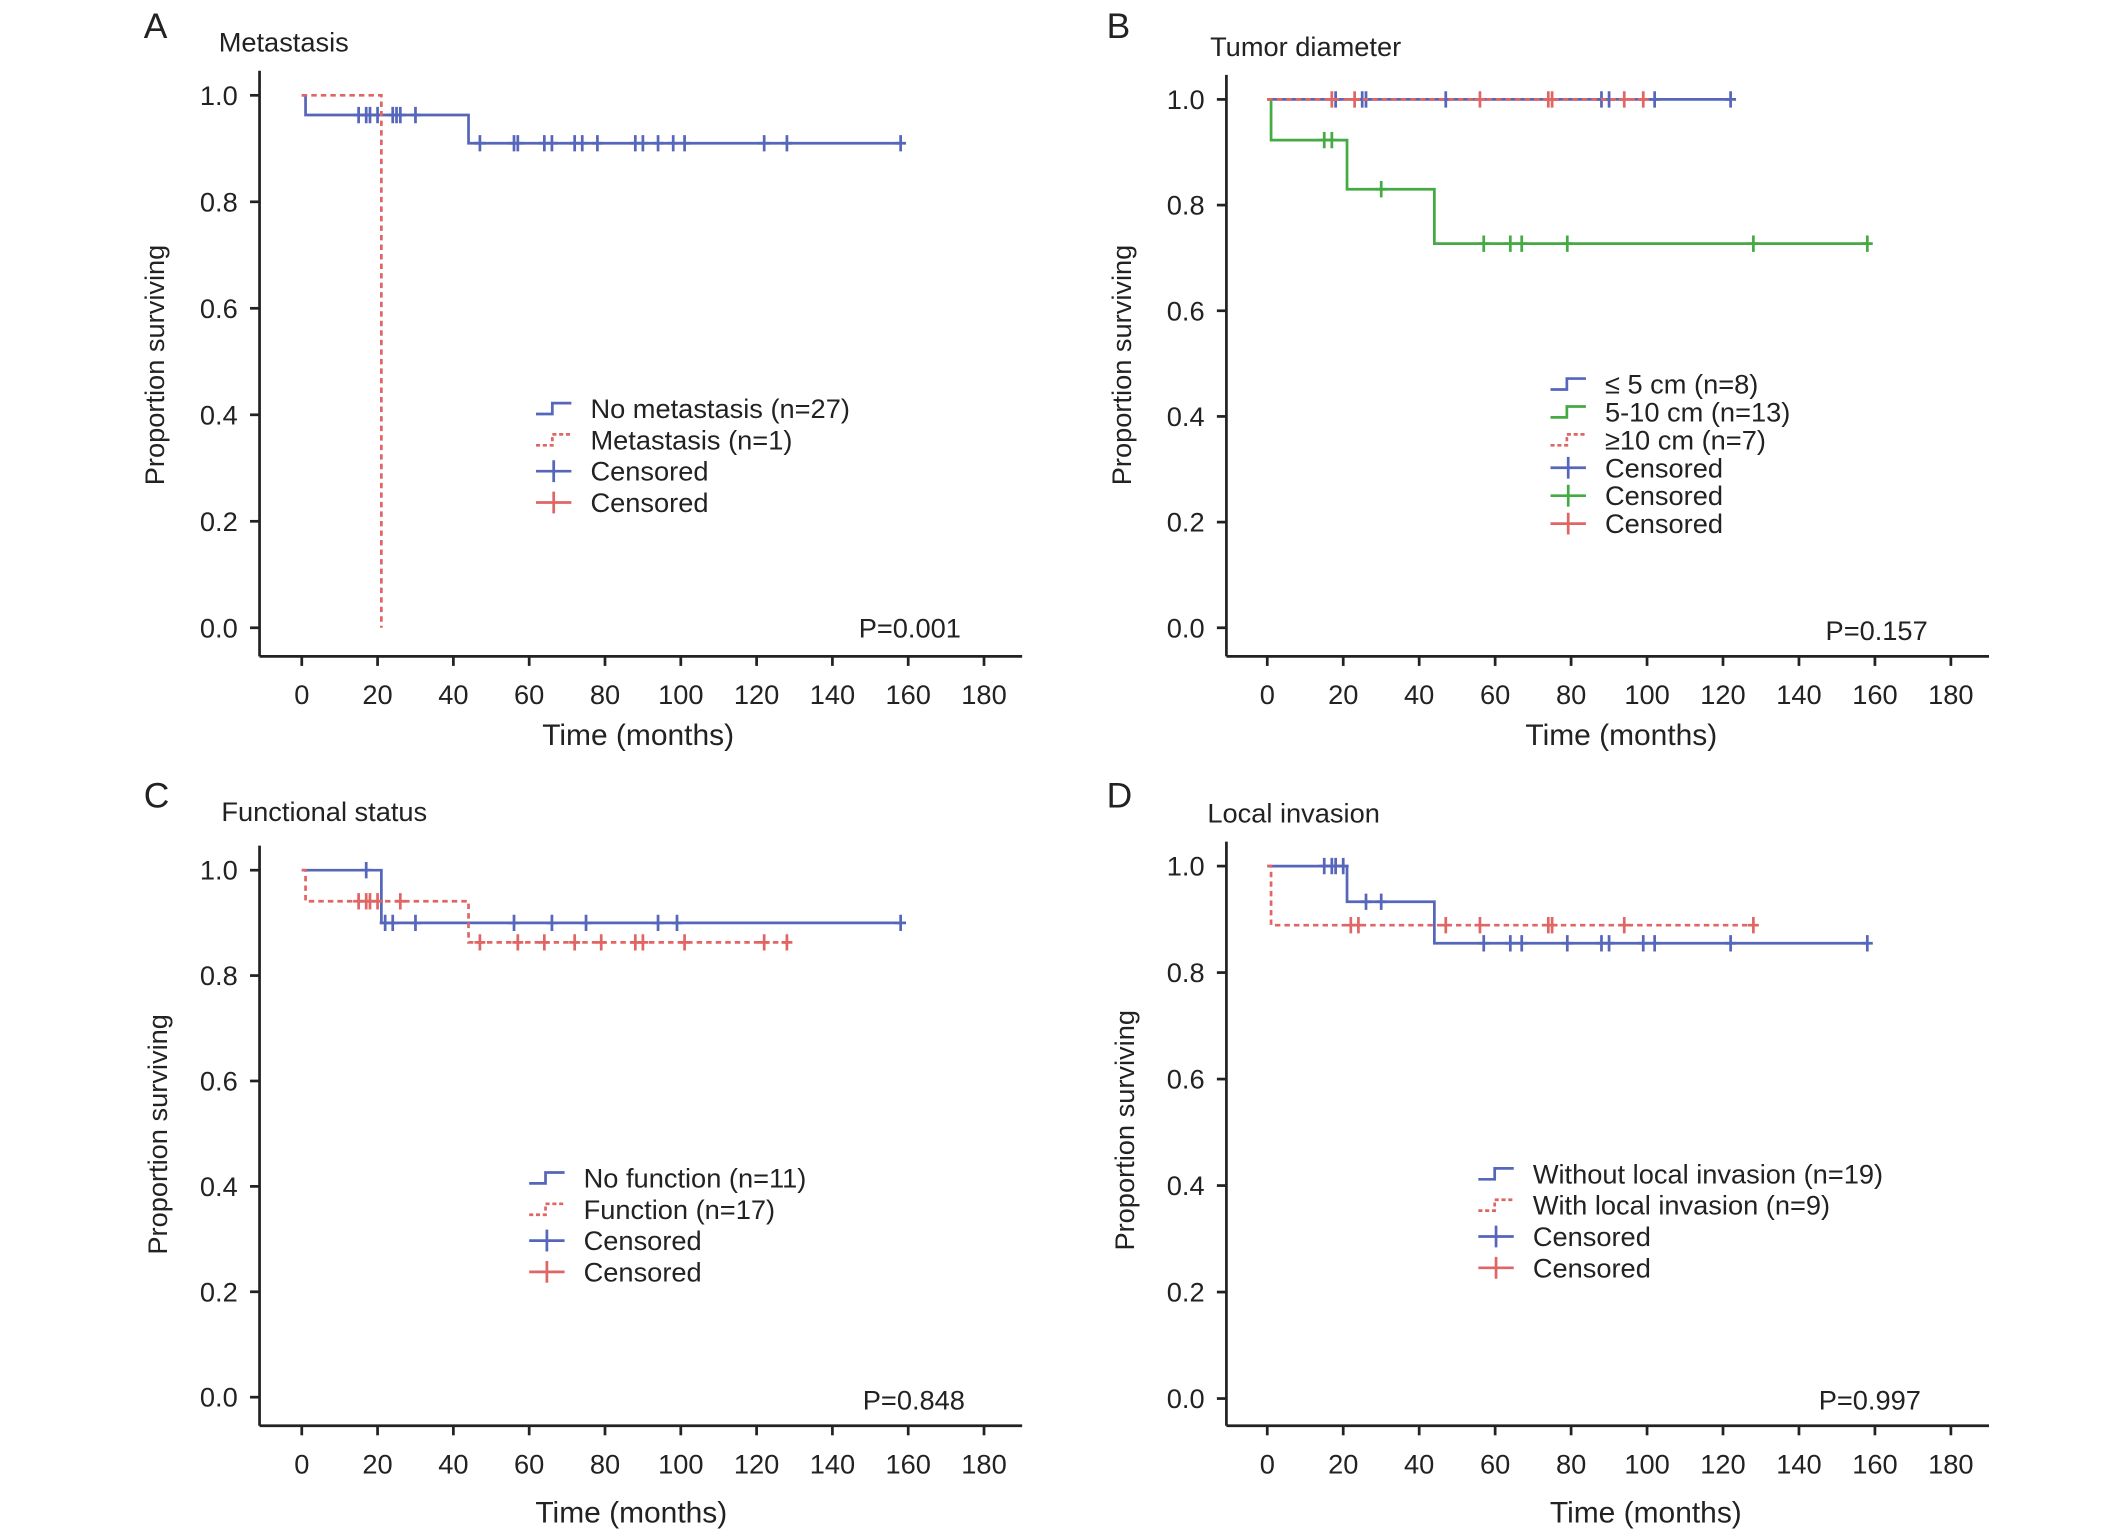  Describe the element at coordinates (719, 408) in the screenshot. I see `legend-label: No metastasis (n=27)` at that location.